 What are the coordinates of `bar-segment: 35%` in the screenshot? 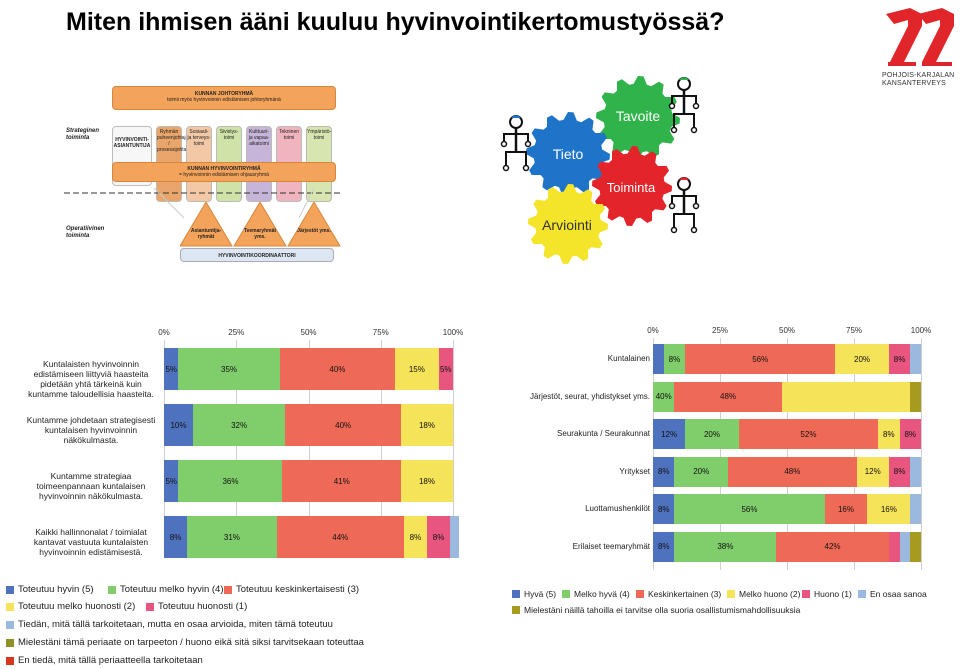 It's located at (229, 369).